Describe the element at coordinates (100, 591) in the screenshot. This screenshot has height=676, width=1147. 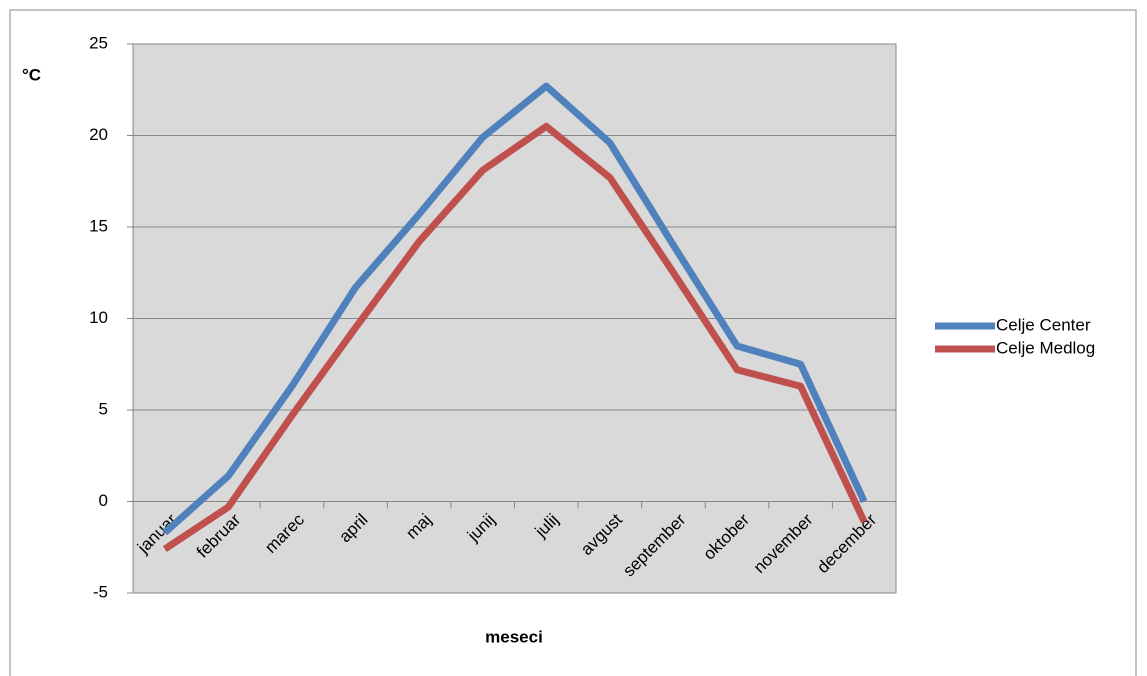
I see `y-tick-label: -5` at that location.